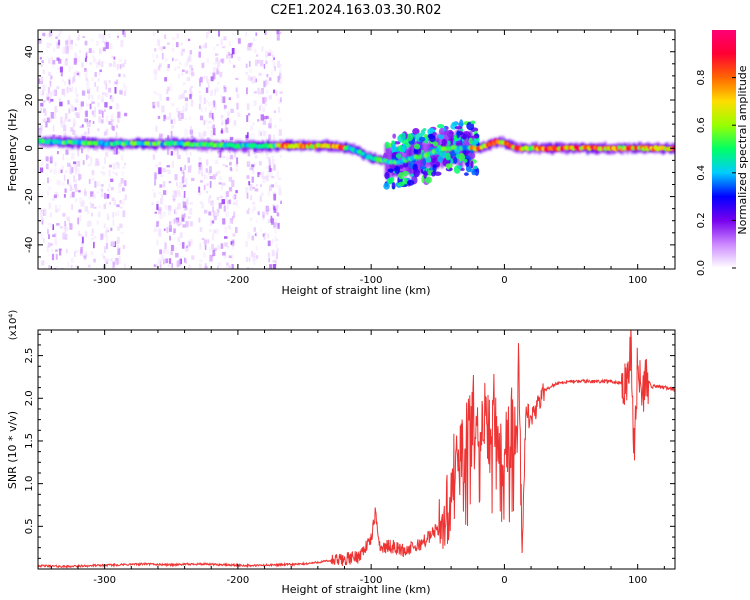  Describe the element at coordinates (355, 589) in the screenshot. I see `snr-x-axis-label: Height of straight line (km)` at that location.